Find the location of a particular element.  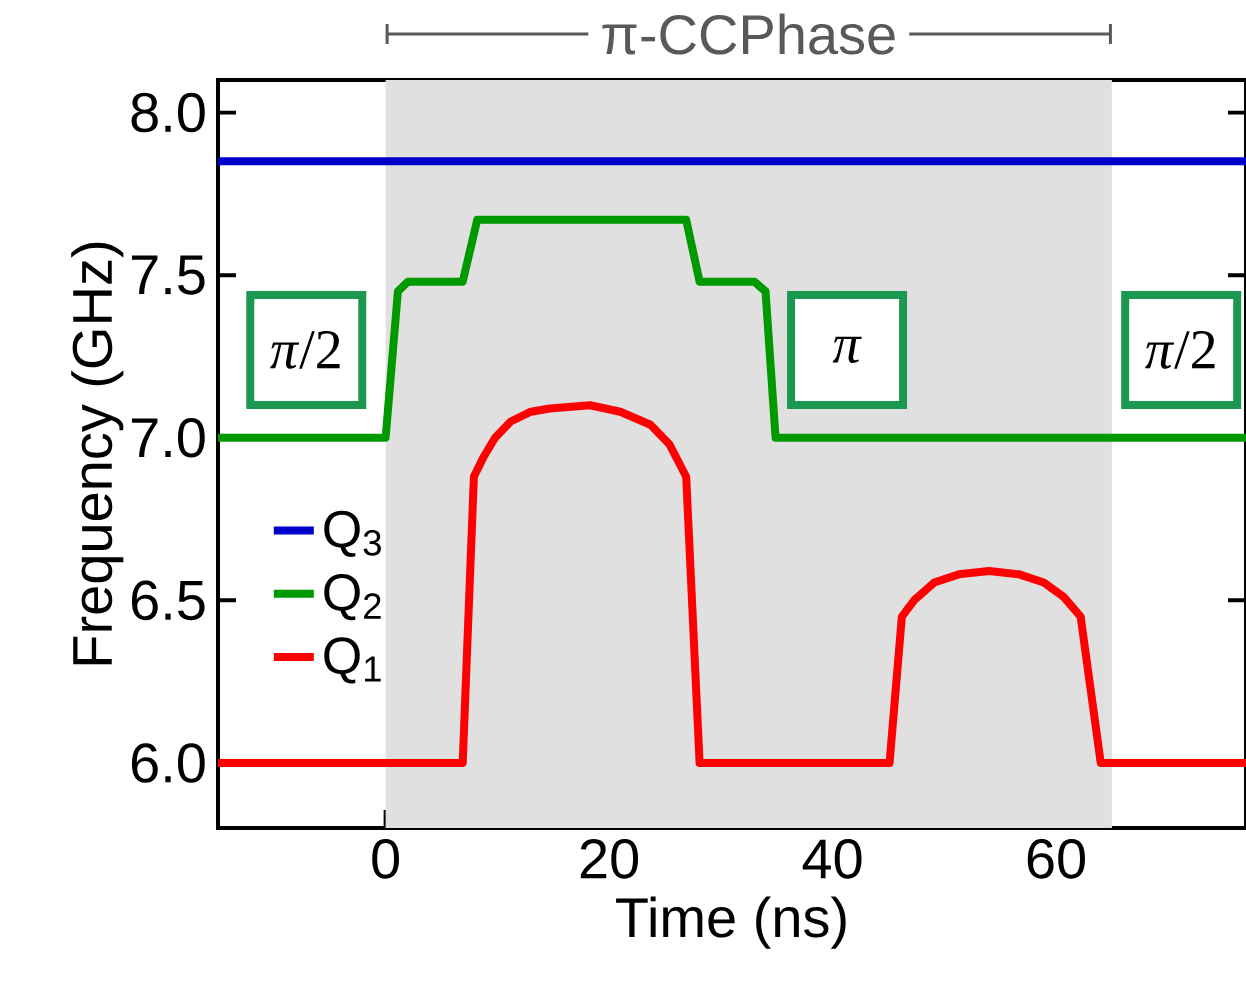

legend-label: Q$_{2}$ is located at coordinates (352, 597).